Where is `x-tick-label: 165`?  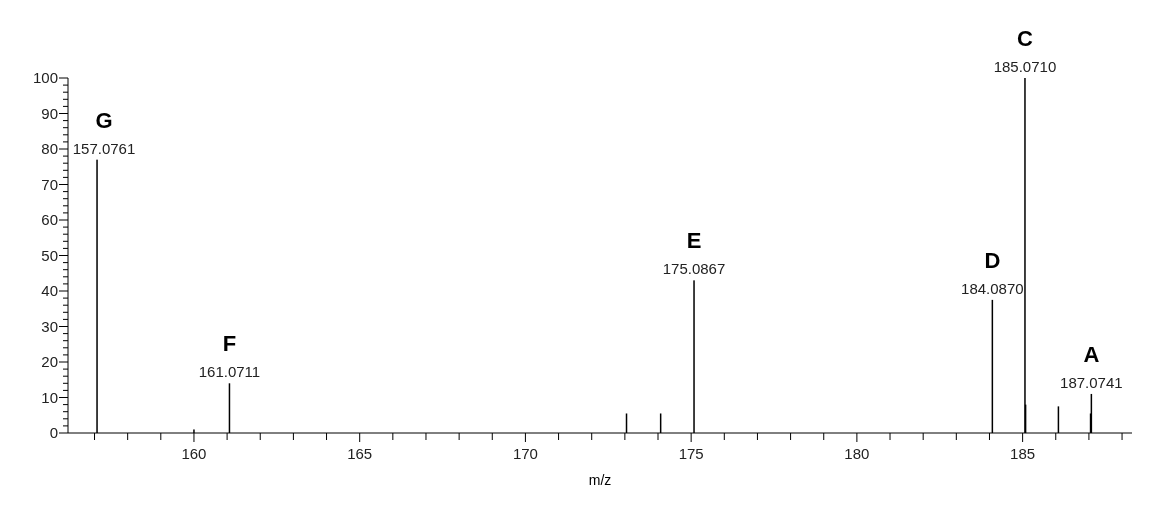
x-tick-label: 165 is located at coordinates (360, 453).